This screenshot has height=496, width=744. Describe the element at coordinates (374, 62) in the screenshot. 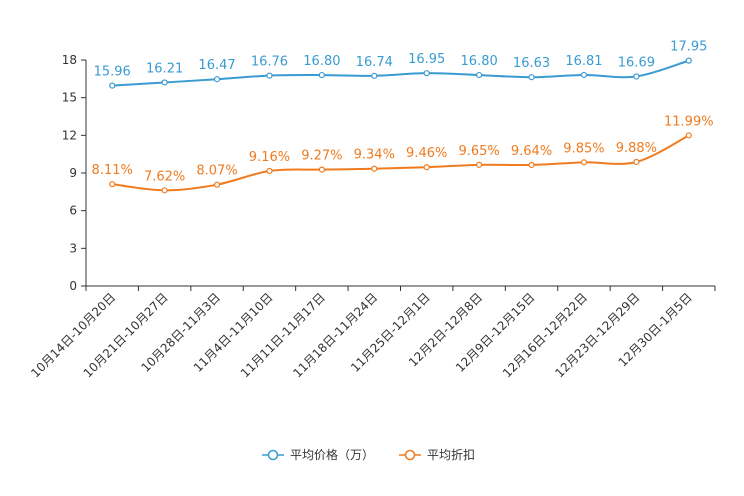

I see `data-label: 16.74` at that location.